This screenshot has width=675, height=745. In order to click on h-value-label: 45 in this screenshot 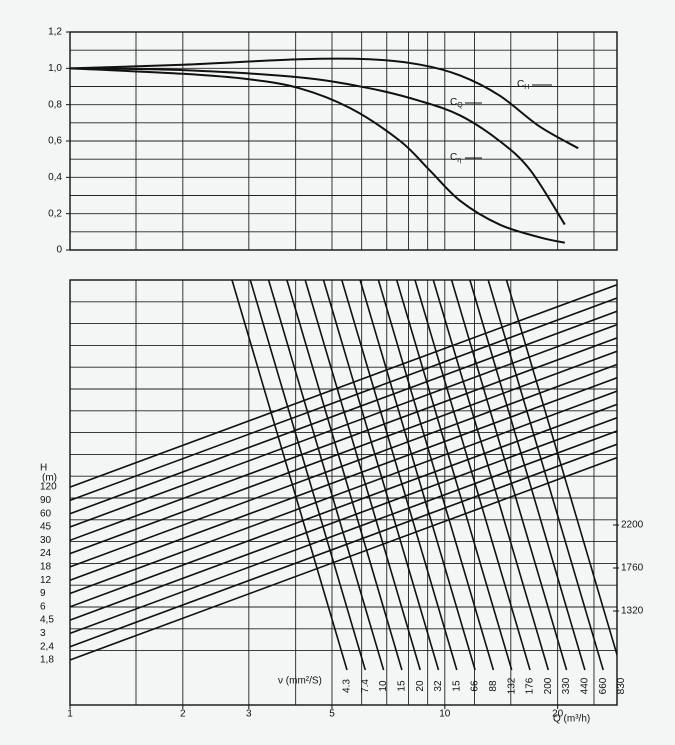, I will do `click(46, 527)`.